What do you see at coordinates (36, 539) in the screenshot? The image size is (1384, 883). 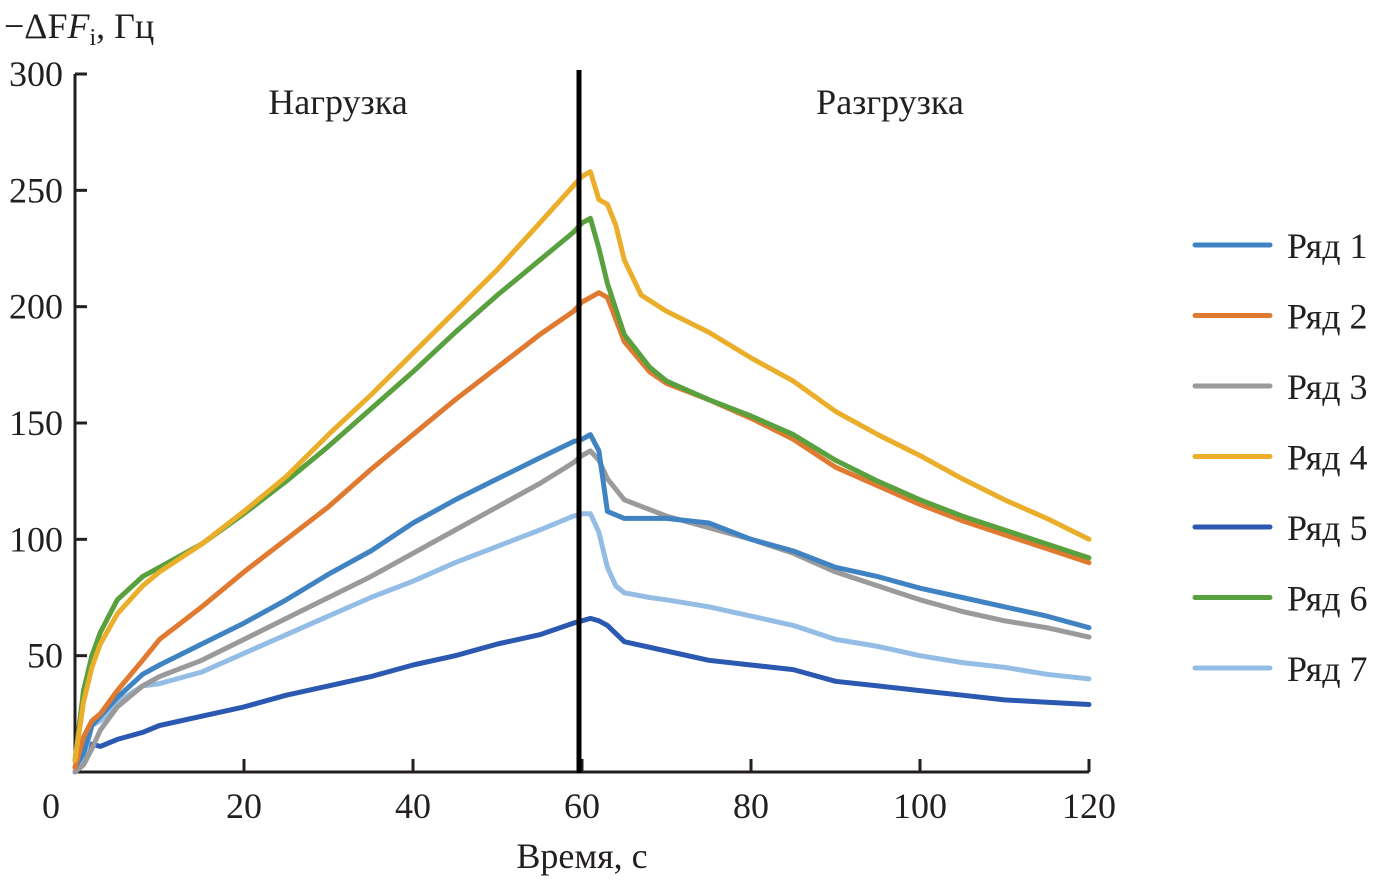 I see `y-tick-label: 100` at bounding box center [36, 539].